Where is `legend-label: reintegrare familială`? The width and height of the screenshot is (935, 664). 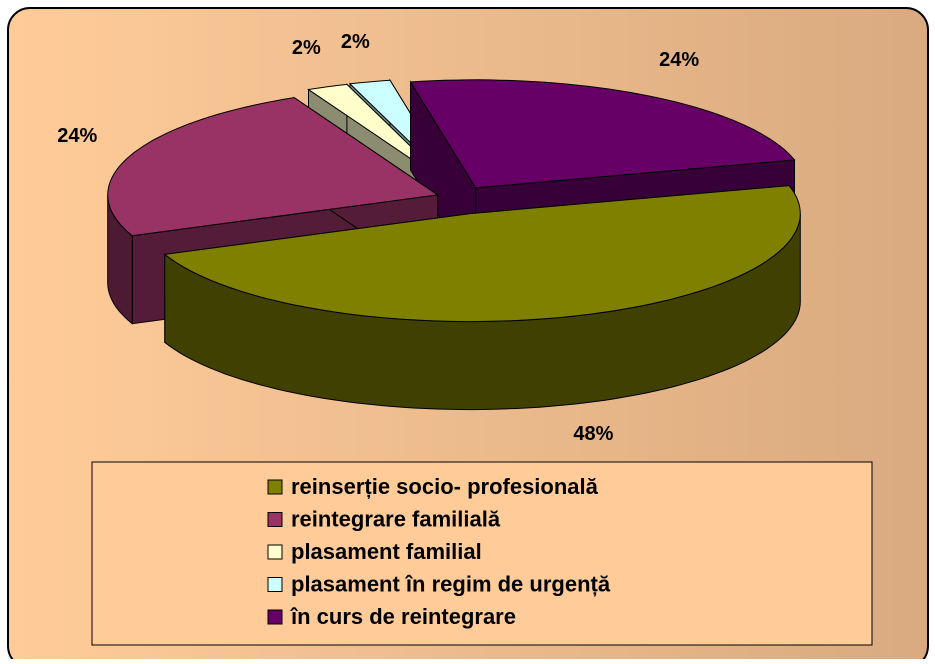
legend-label: reintegrare familială is located at coordinates (396, 518).